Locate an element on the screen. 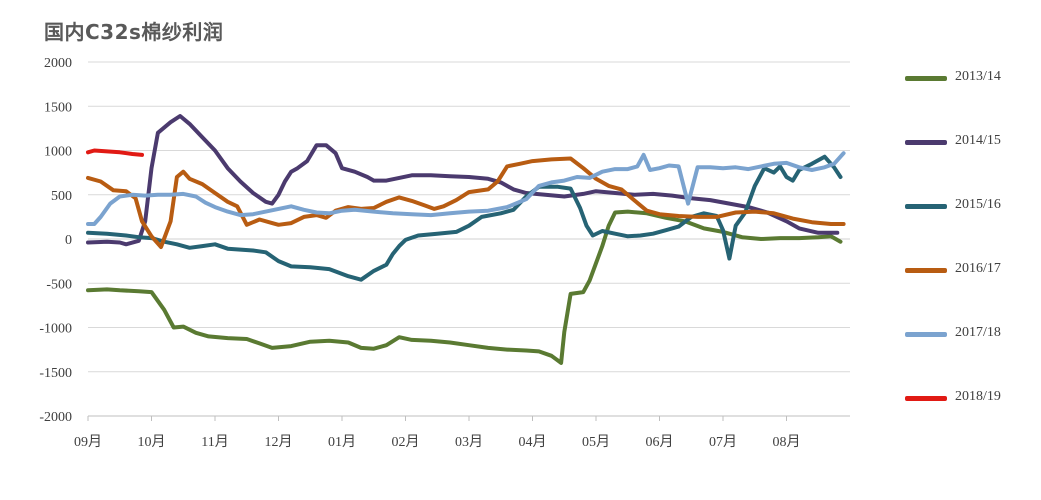 The image size is (1041, 500). y-tick-label: 2000 is located at coordinates (58, 63).